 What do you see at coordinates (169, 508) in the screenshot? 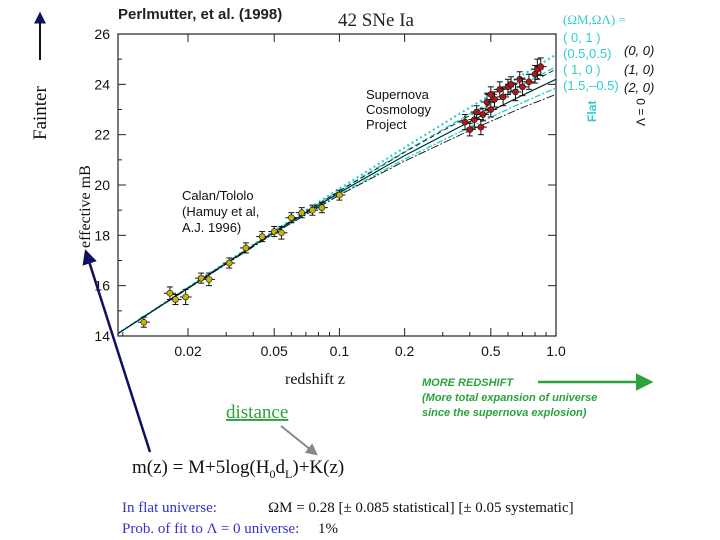
I see `flat-universe-label: In flat universe:` at bounding box center [169, 508].